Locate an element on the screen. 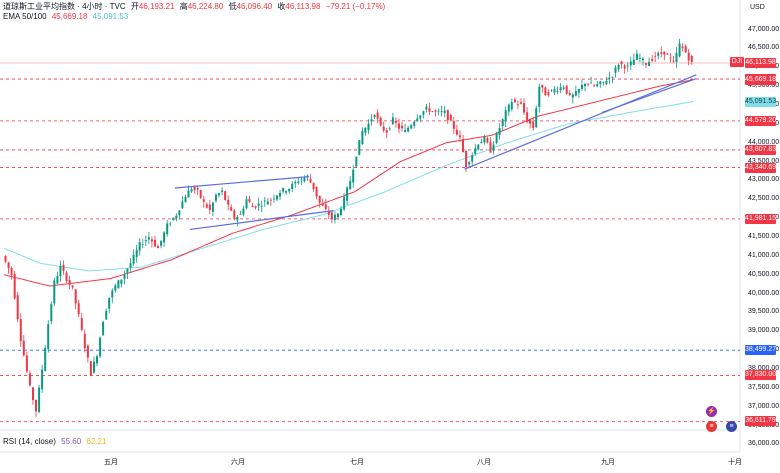 The height and width of the screenshot is (473, 780). x-tick-label: 六月 is located at coordinates (238, 462).